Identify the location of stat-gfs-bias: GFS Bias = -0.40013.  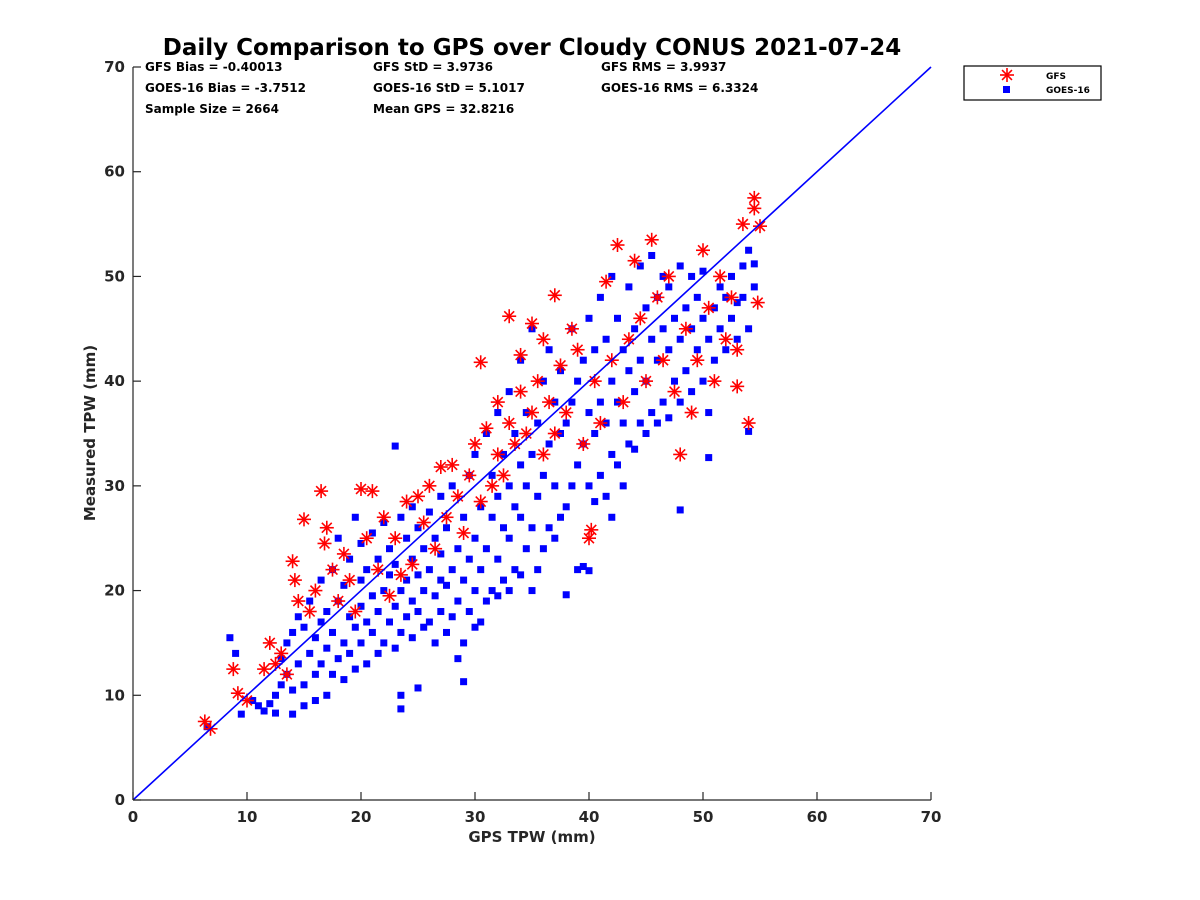
(213, 67).